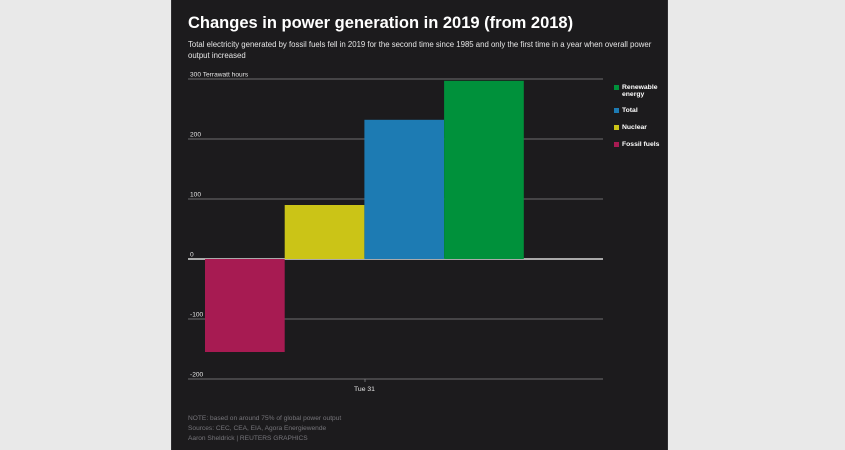  What do you see at coordinates (634, 127) in the screenshot?
I see `legend-label: Nuclear` at bounding box center [634, 127].